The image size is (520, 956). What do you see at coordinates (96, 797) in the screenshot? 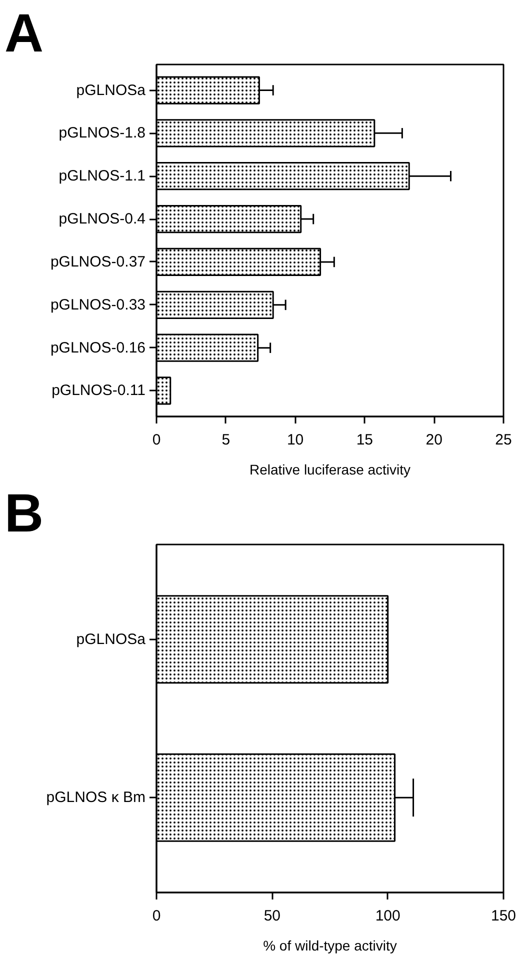
I see `y-tick-label: pGLNOS κ Bm` at bounding box center [96, 797].